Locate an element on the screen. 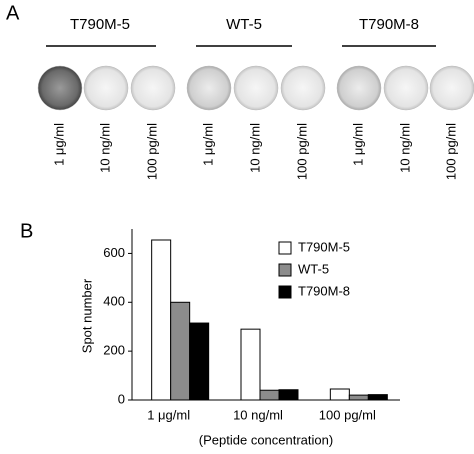 The image size is (474, 454). legend-label: T790M-8 is located at coordinates (324, 290).